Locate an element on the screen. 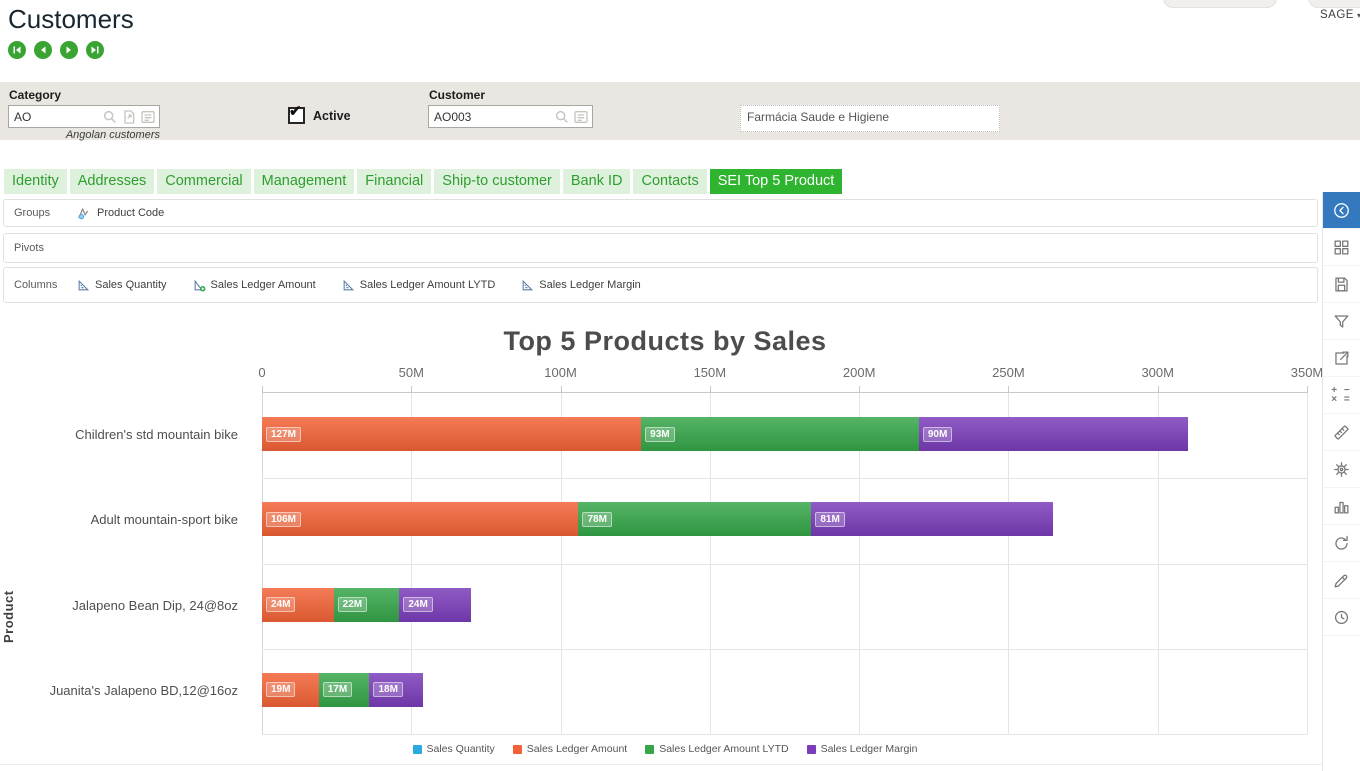 This screenshot has width=1360, height=771. field-icon is located at coordinates (84, 213).